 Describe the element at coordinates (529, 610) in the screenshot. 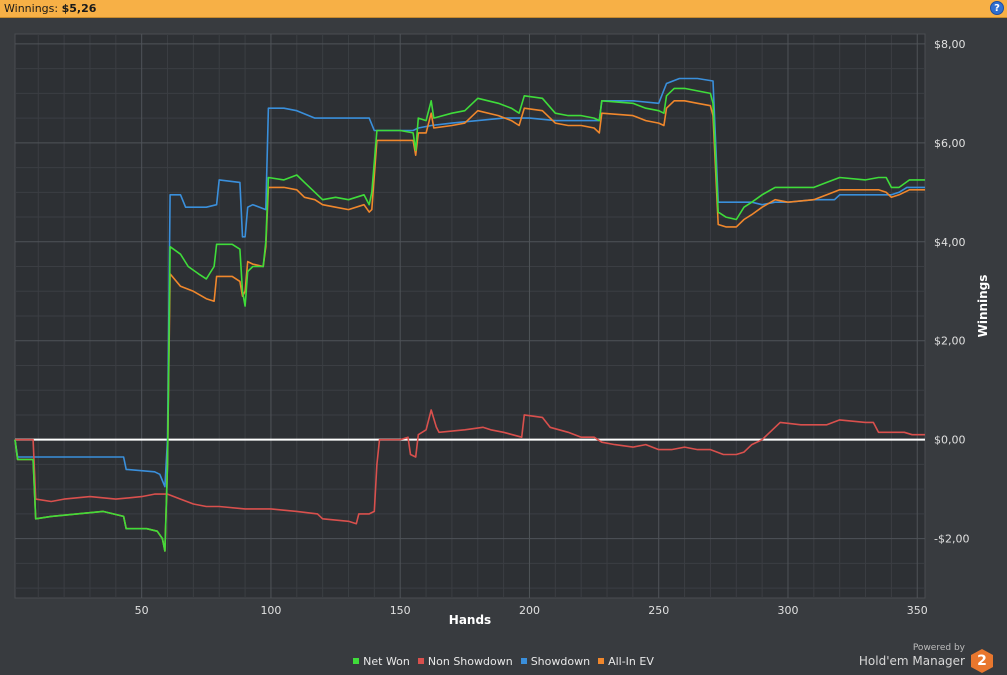

I see `x-tick-label: 200` at that location.